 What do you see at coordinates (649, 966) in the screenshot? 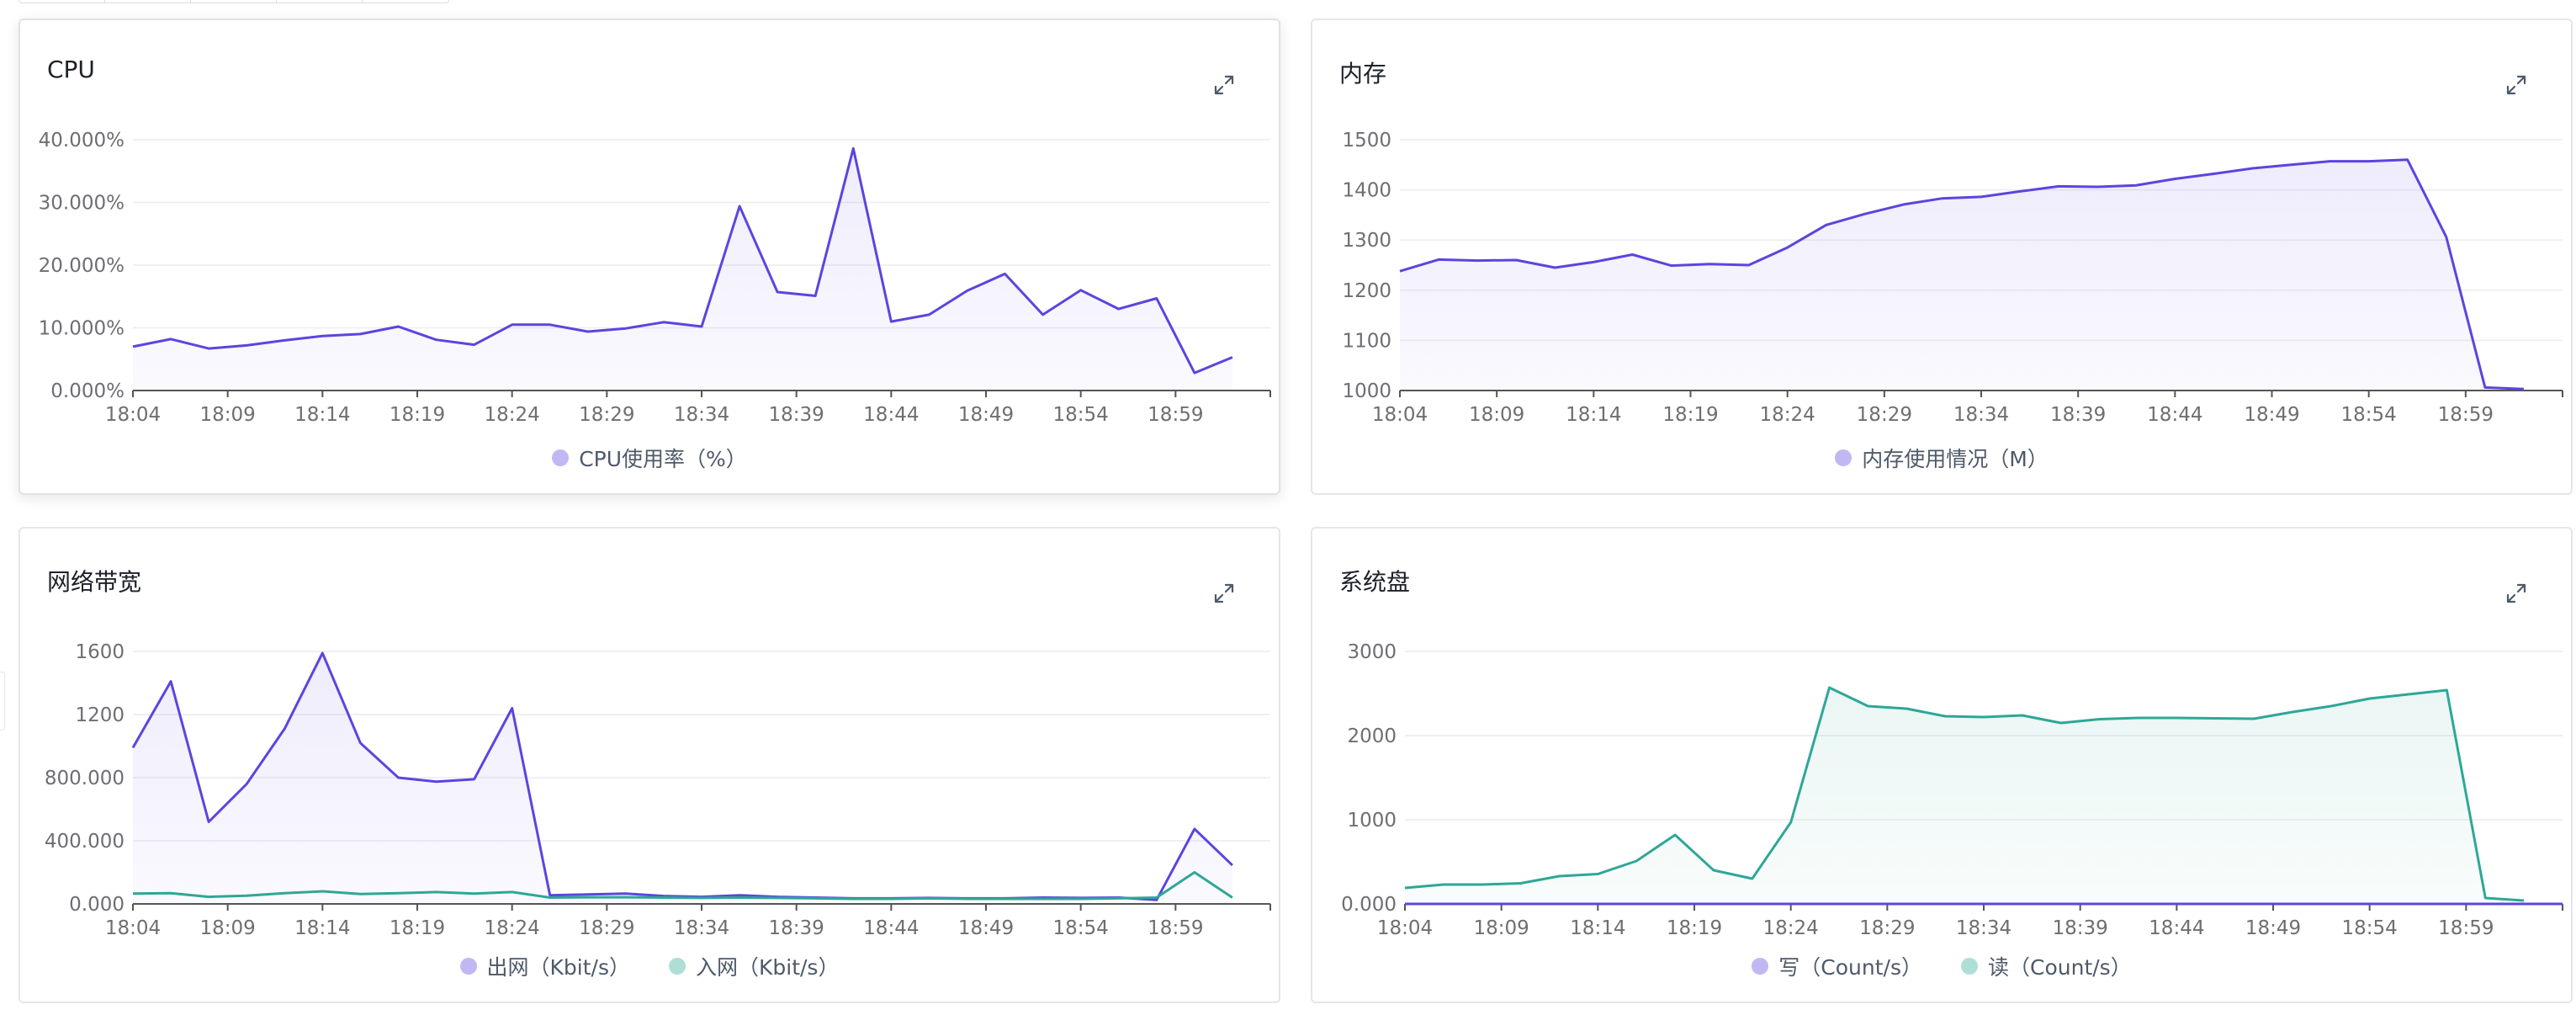
I see `chart-legend: 出网（Kbit/s） 入网（Kbit/s）` at bounding box center [649, 966].